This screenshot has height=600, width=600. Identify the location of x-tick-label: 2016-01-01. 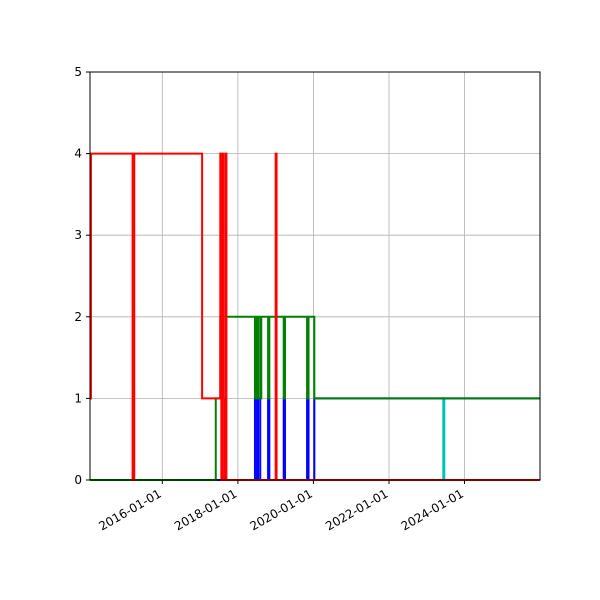
(129, 509).